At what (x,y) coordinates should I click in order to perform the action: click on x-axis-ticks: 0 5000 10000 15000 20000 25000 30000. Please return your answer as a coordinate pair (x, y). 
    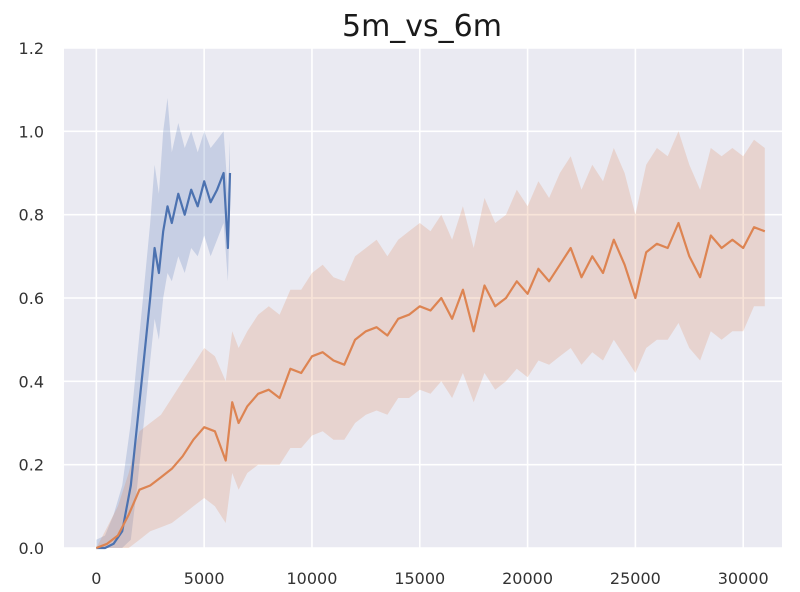
    Looking at the image, I should click on (429, 578).